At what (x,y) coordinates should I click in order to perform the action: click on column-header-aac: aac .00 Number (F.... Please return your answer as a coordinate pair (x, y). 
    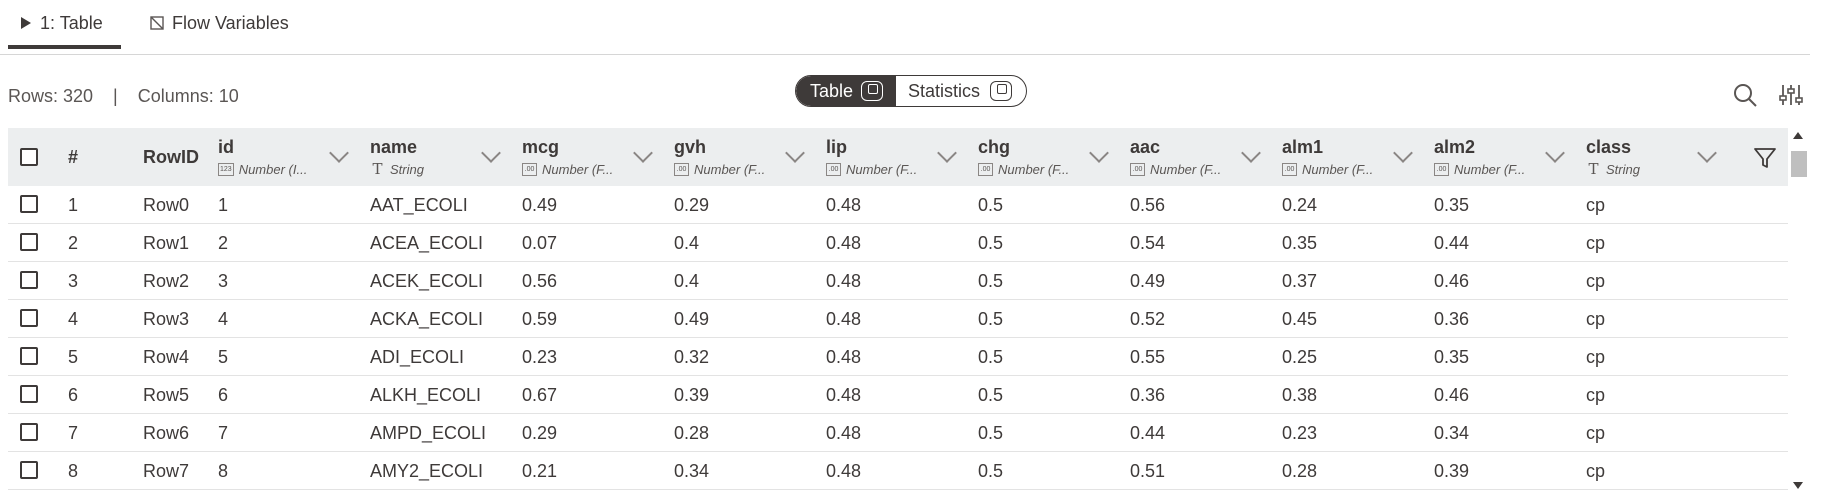
    Looking at the image, I should click on (1206, 157).